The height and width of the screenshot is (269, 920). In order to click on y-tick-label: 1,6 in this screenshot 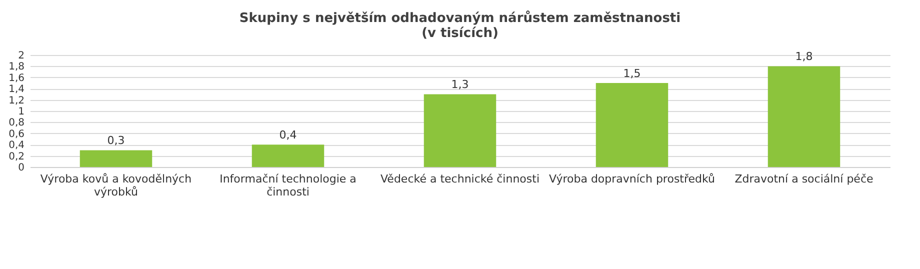, I will do `click(16, 78)`.